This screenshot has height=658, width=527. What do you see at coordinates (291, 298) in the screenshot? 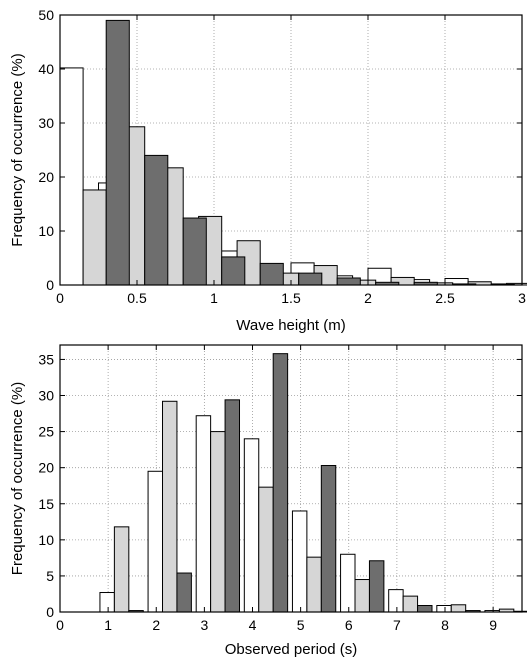
I see `x-tick-label: 1.5` at bounding box center [291, 298].